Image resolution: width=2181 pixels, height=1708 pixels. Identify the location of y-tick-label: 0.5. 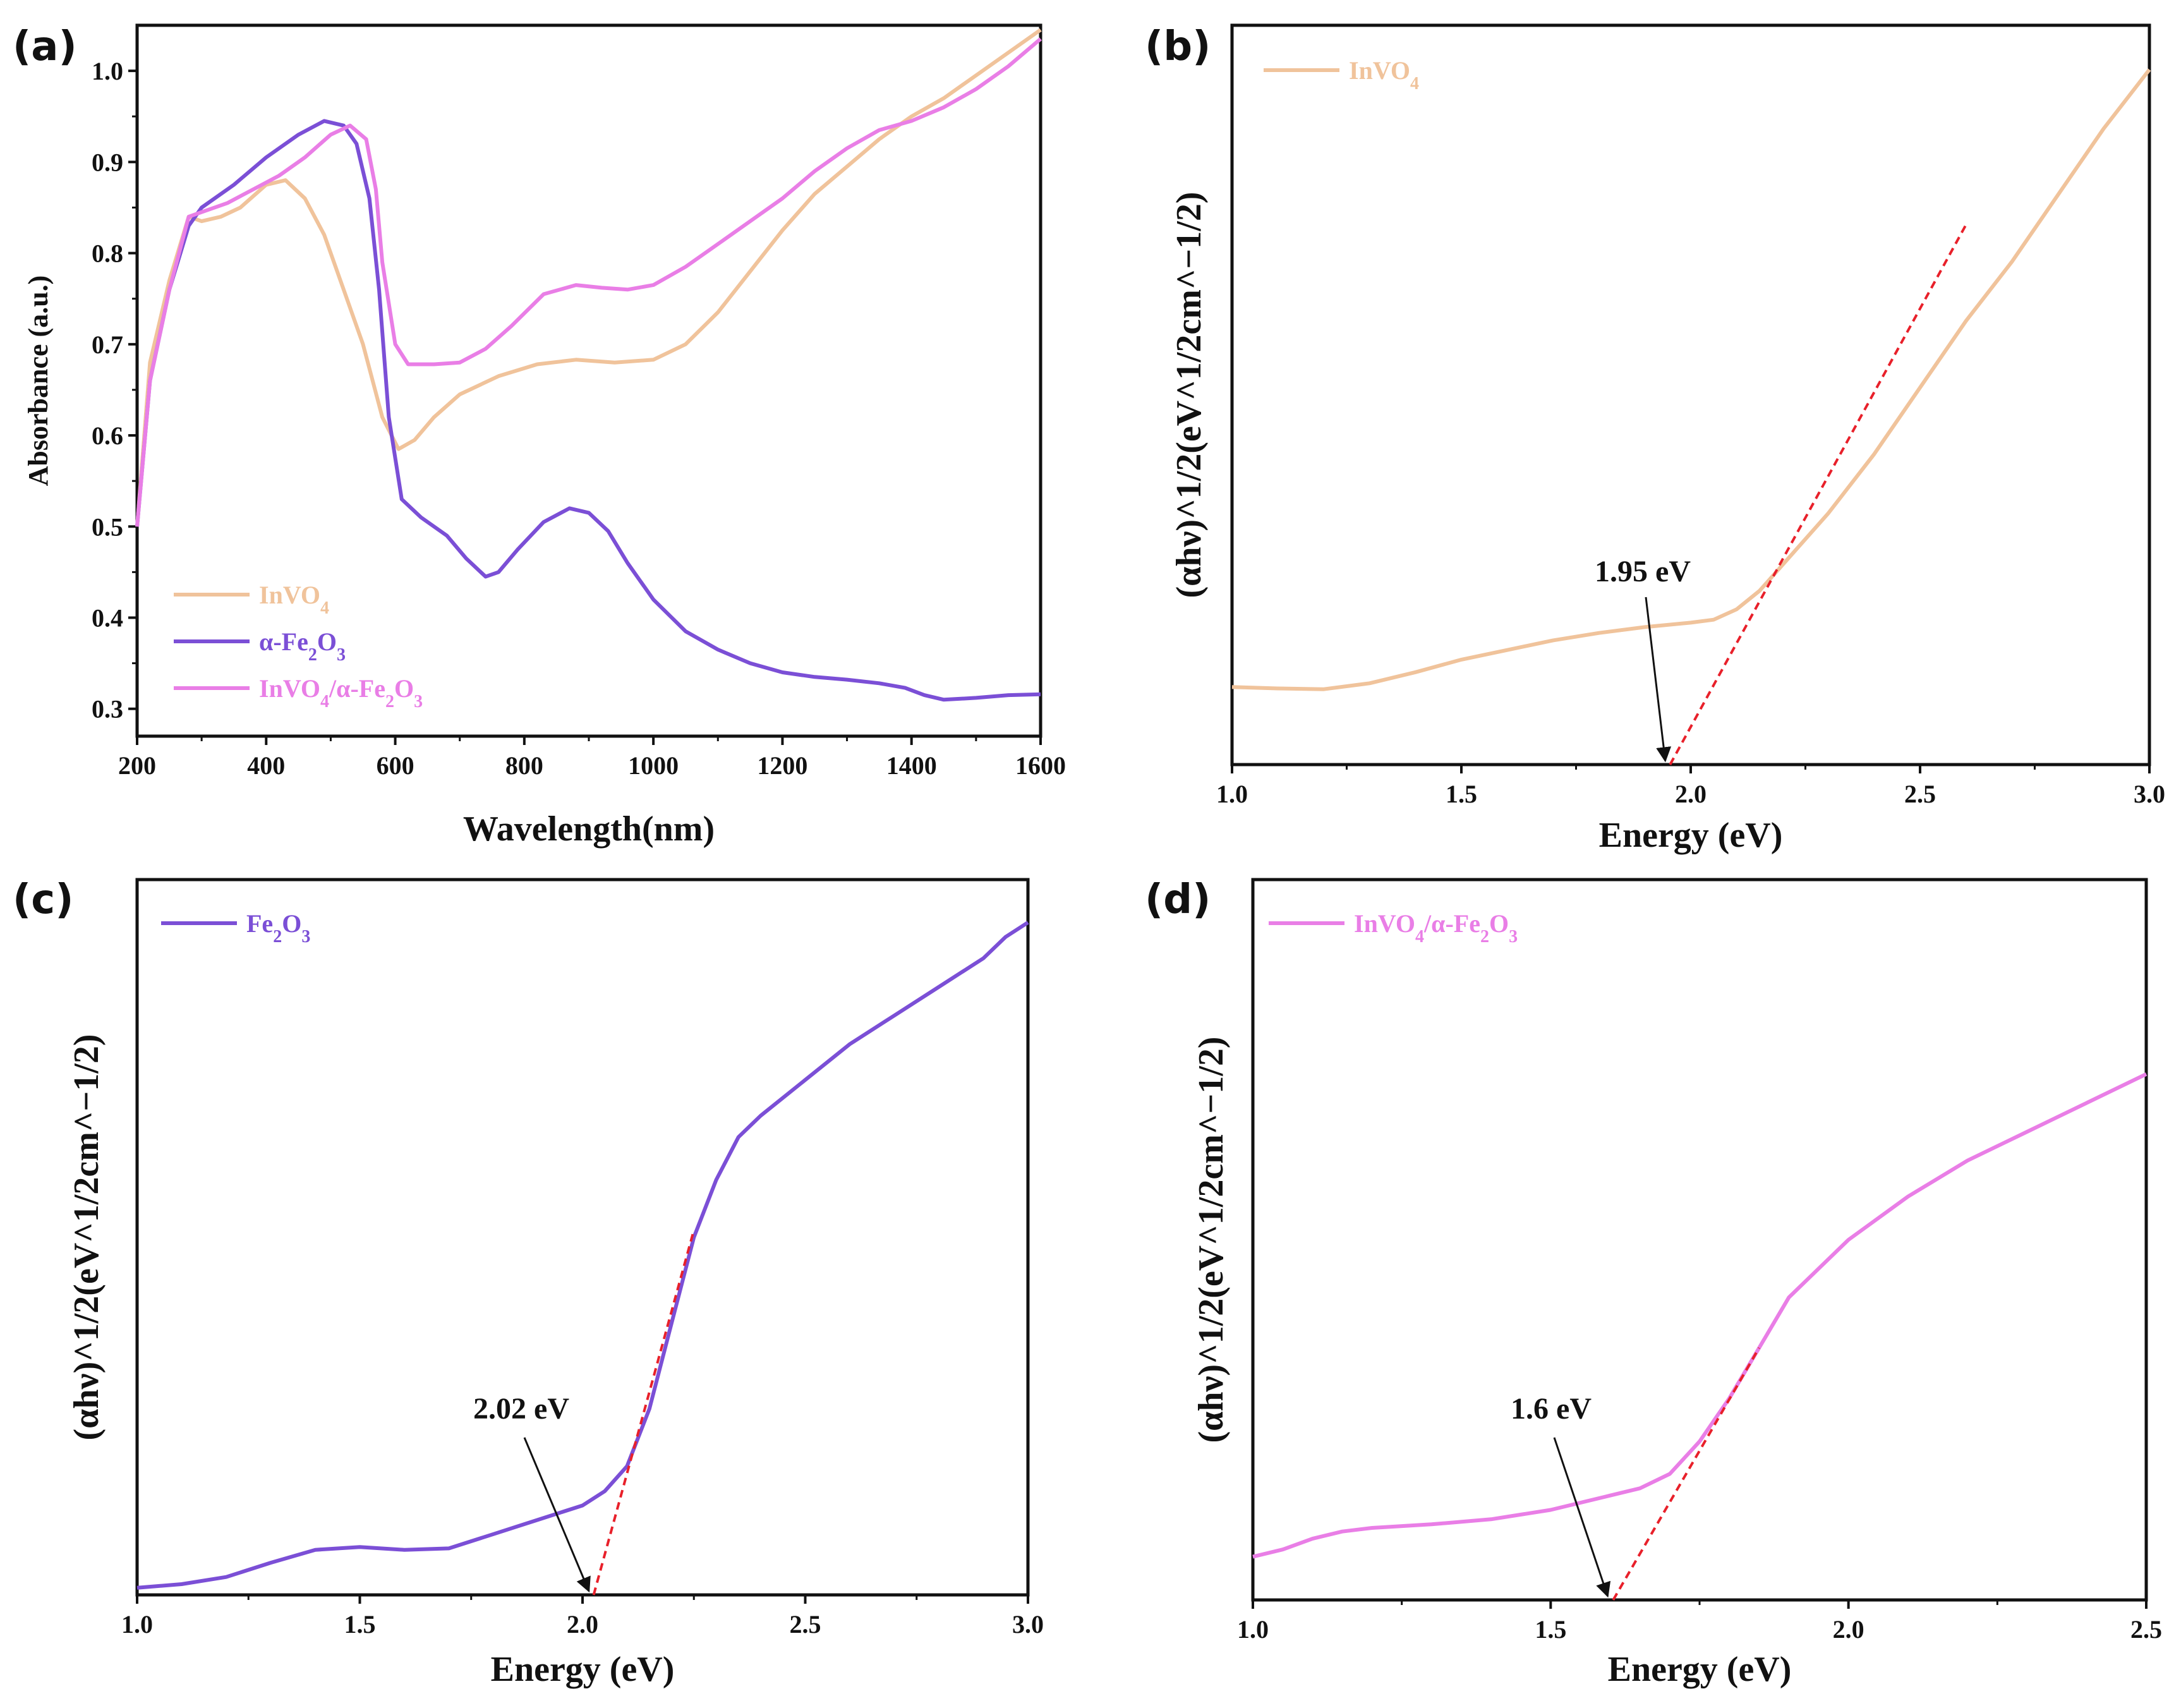
(107, 526).